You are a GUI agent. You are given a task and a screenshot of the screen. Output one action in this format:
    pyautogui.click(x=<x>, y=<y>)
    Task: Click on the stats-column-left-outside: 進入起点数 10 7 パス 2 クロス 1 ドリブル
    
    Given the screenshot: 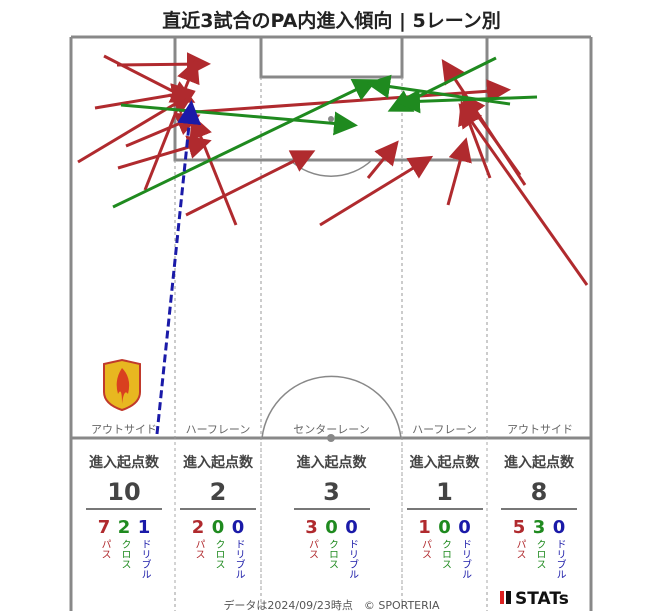 What is the action you would take?
    pyautogui.click(x=124, y=515)
    